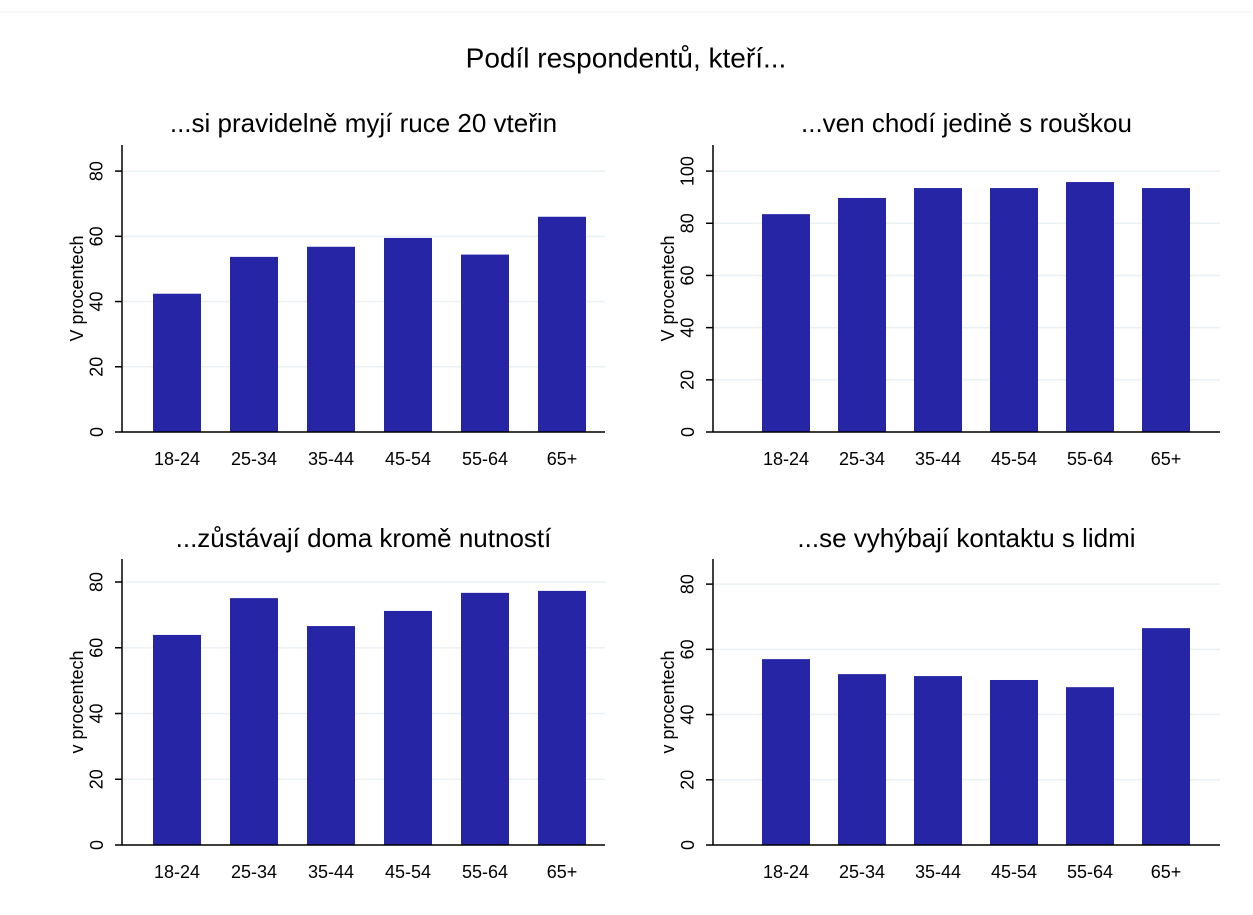  What do you see at coordinates (363, 123) in the screenshot?
I see `panel-title: ...si pravidelně myjí ruce 20 vteřin` at bounding box center [363, 123].